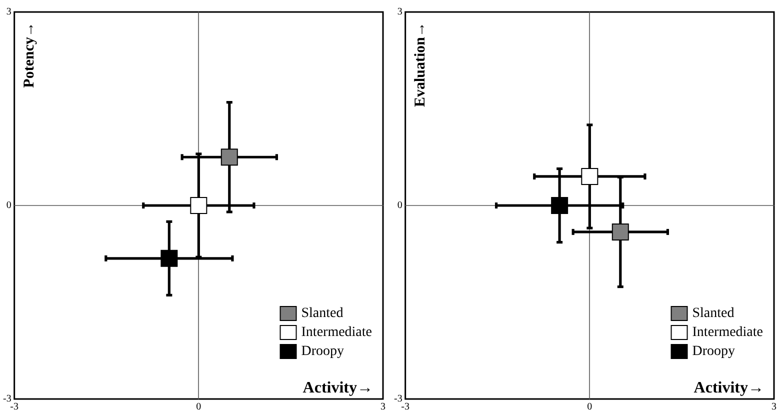 The height and width of the screenshot is (412, 782). I want to click on y-axis-title: Potency→, so click(30, 55).